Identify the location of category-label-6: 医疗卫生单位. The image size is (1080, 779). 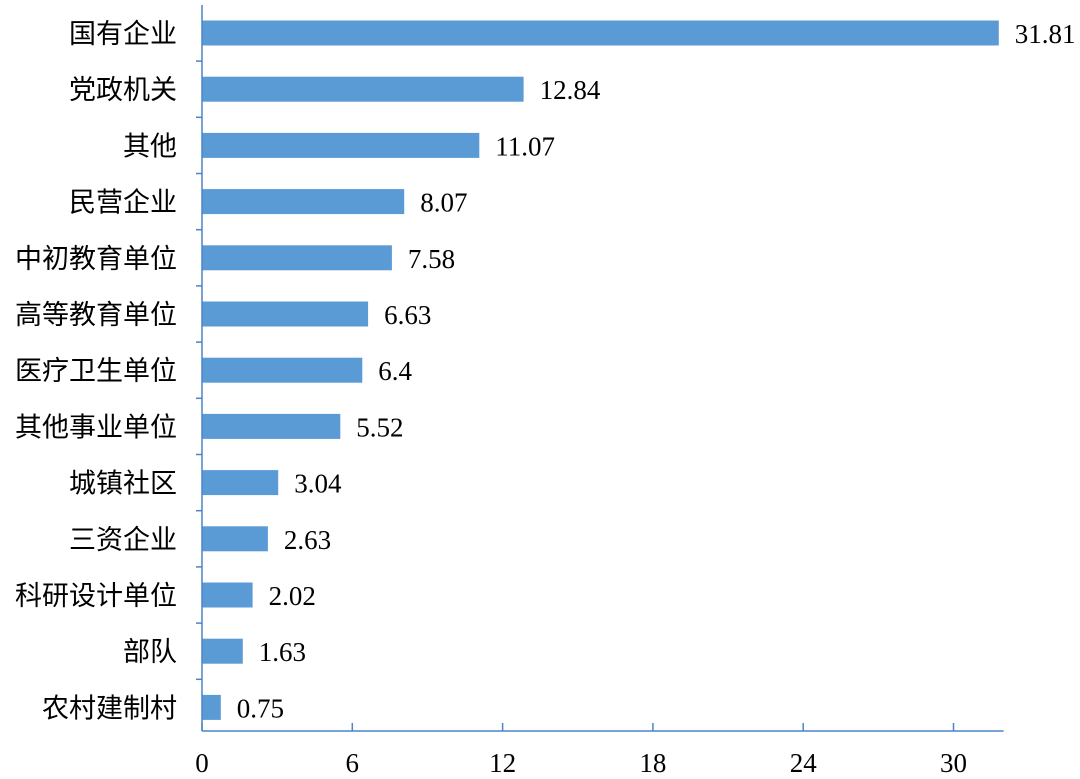
(96, 371).